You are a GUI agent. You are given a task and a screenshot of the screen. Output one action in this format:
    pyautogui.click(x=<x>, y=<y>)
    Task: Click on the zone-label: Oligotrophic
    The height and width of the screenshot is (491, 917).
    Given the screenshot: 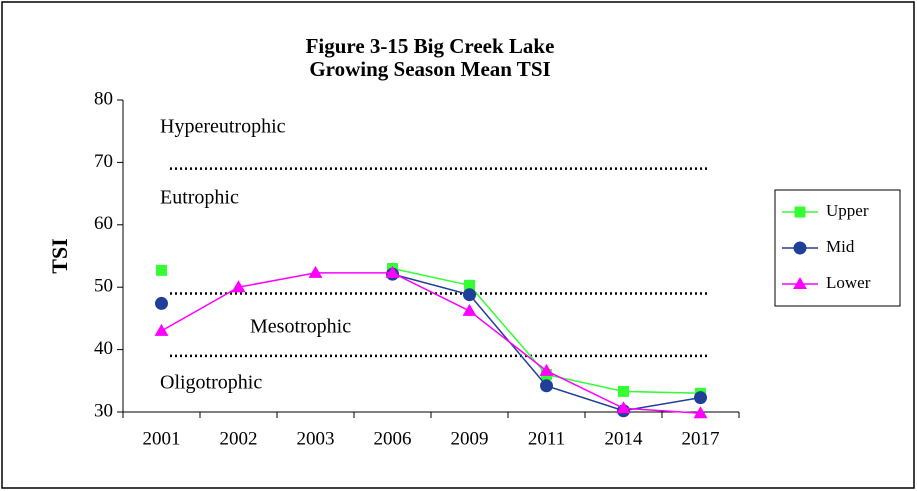 What is the action you would take?
    pyautogui.click(x=211, y=383)
    